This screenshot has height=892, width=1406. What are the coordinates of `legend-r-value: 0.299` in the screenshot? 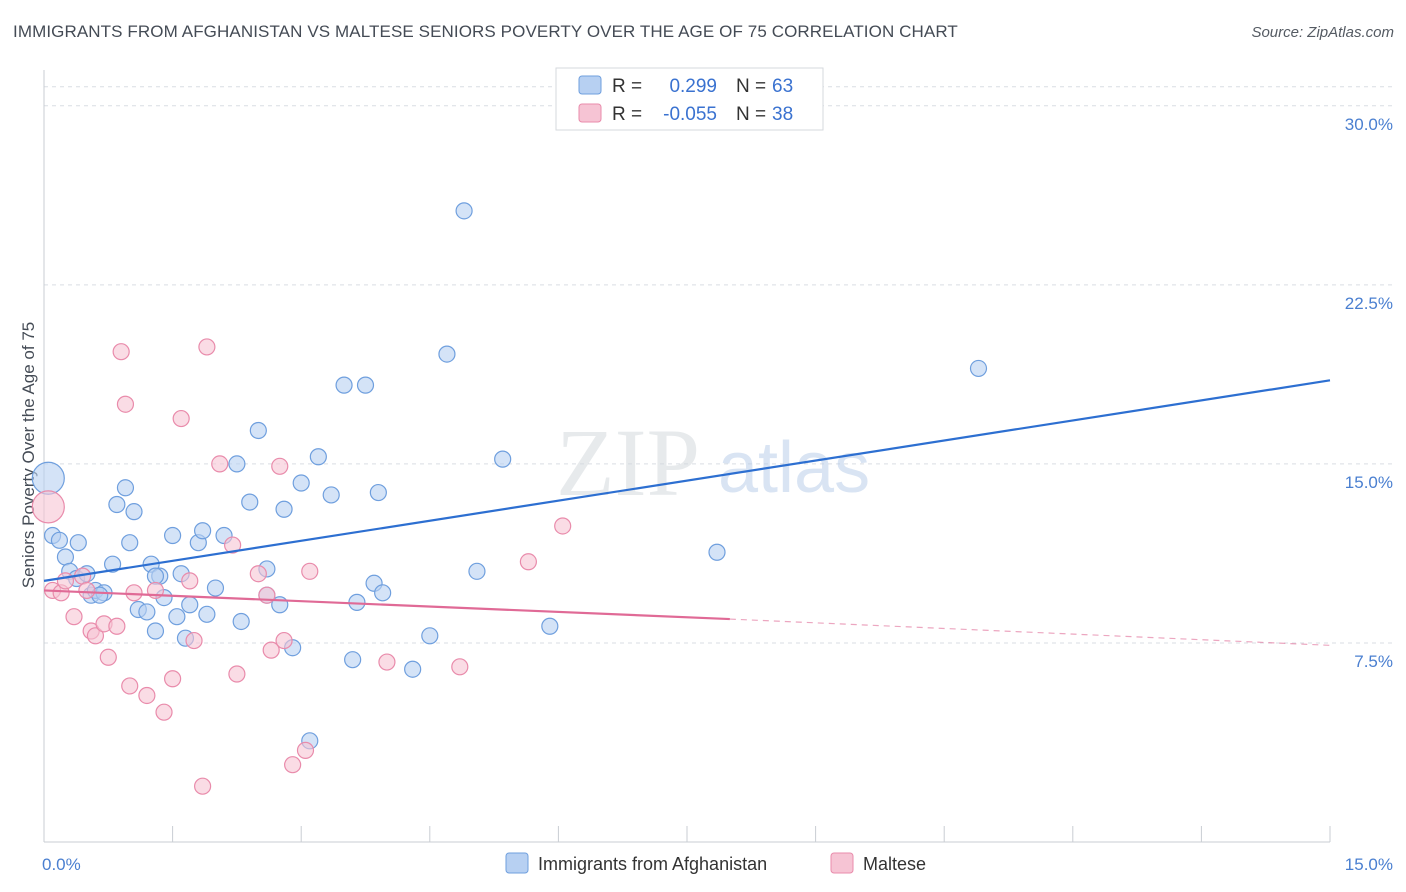 It's located at (693, 86).